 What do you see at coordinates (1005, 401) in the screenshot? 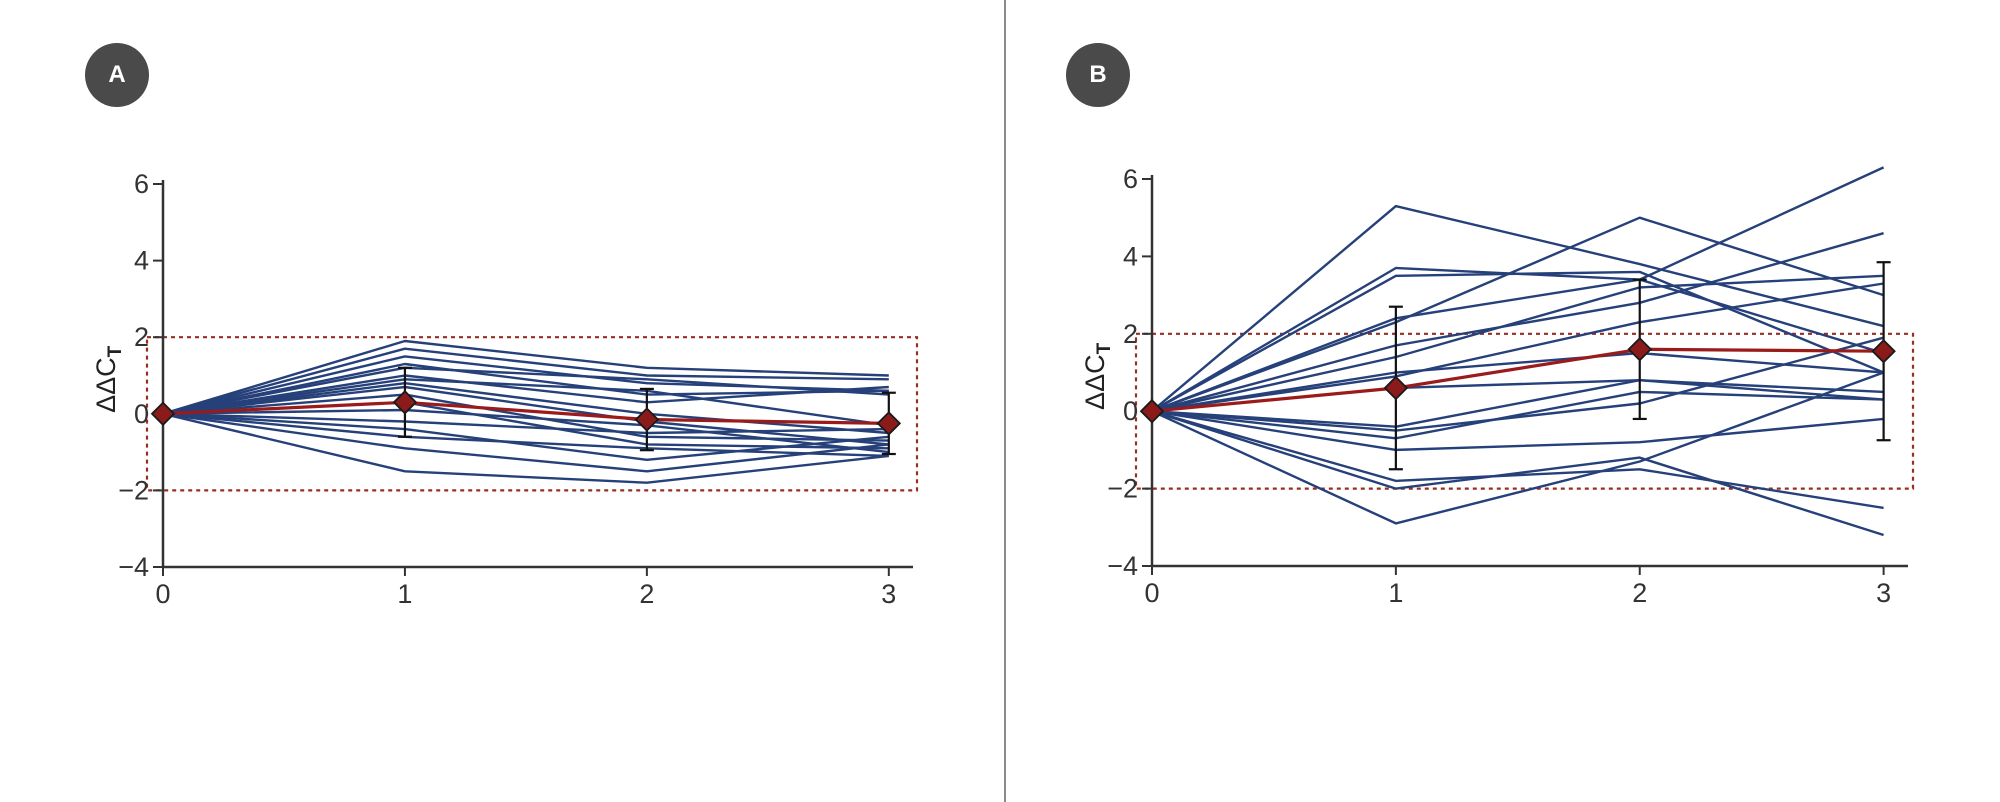
I see `panel-divider` at bounding box center [1005, 401].